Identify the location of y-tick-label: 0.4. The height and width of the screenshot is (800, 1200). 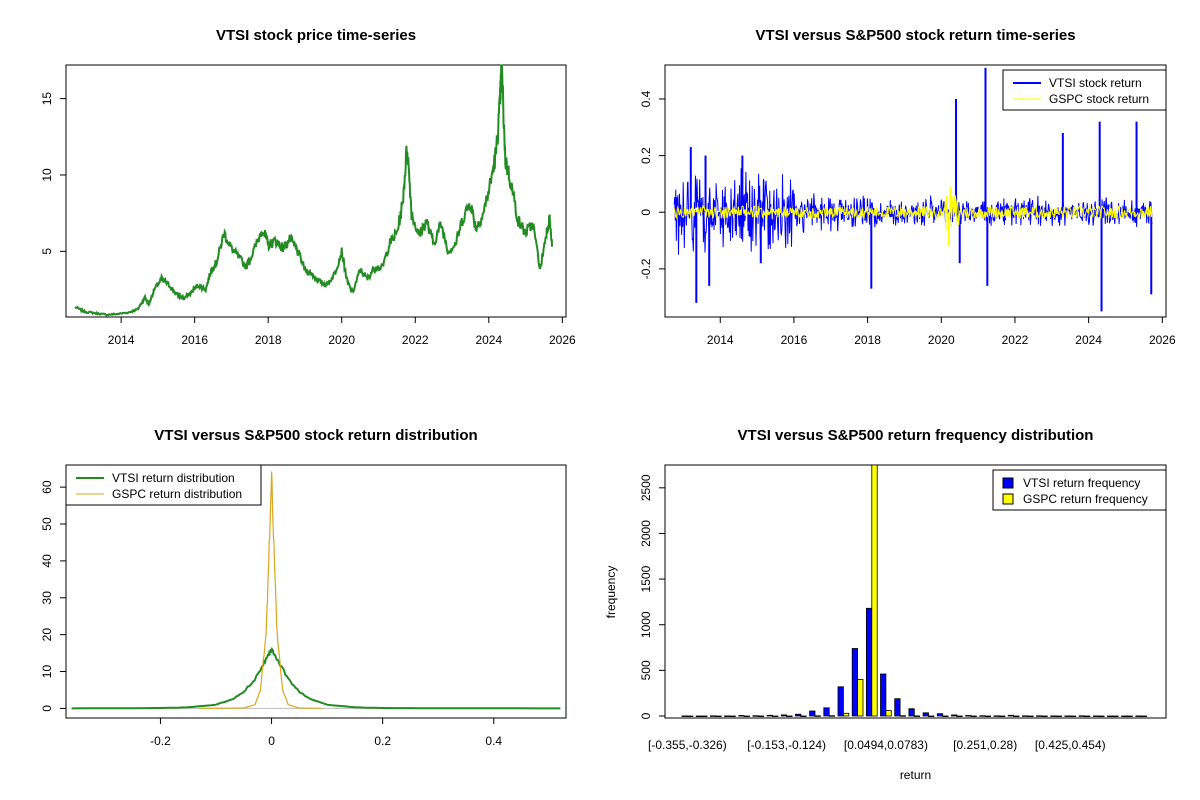
(646, 98).